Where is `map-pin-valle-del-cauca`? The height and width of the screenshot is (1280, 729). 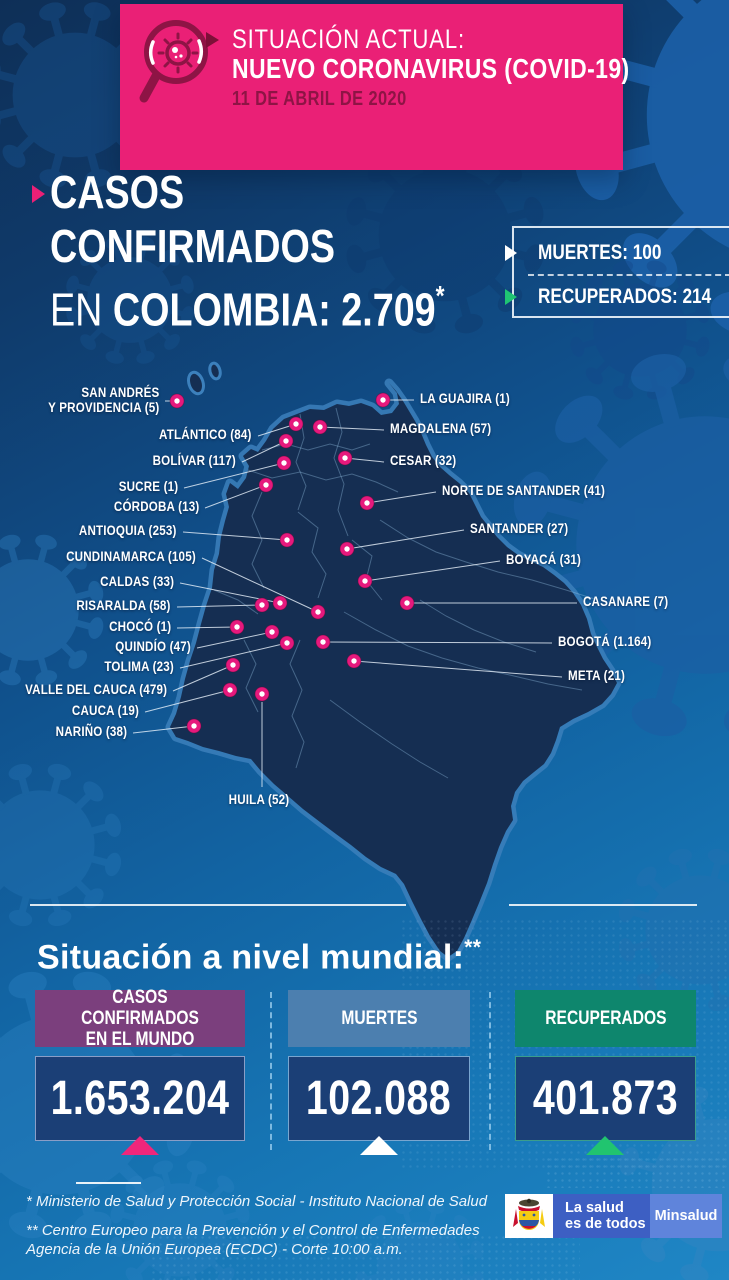
map-pin-valle-del-cauca is located at coordinates (233, 665).